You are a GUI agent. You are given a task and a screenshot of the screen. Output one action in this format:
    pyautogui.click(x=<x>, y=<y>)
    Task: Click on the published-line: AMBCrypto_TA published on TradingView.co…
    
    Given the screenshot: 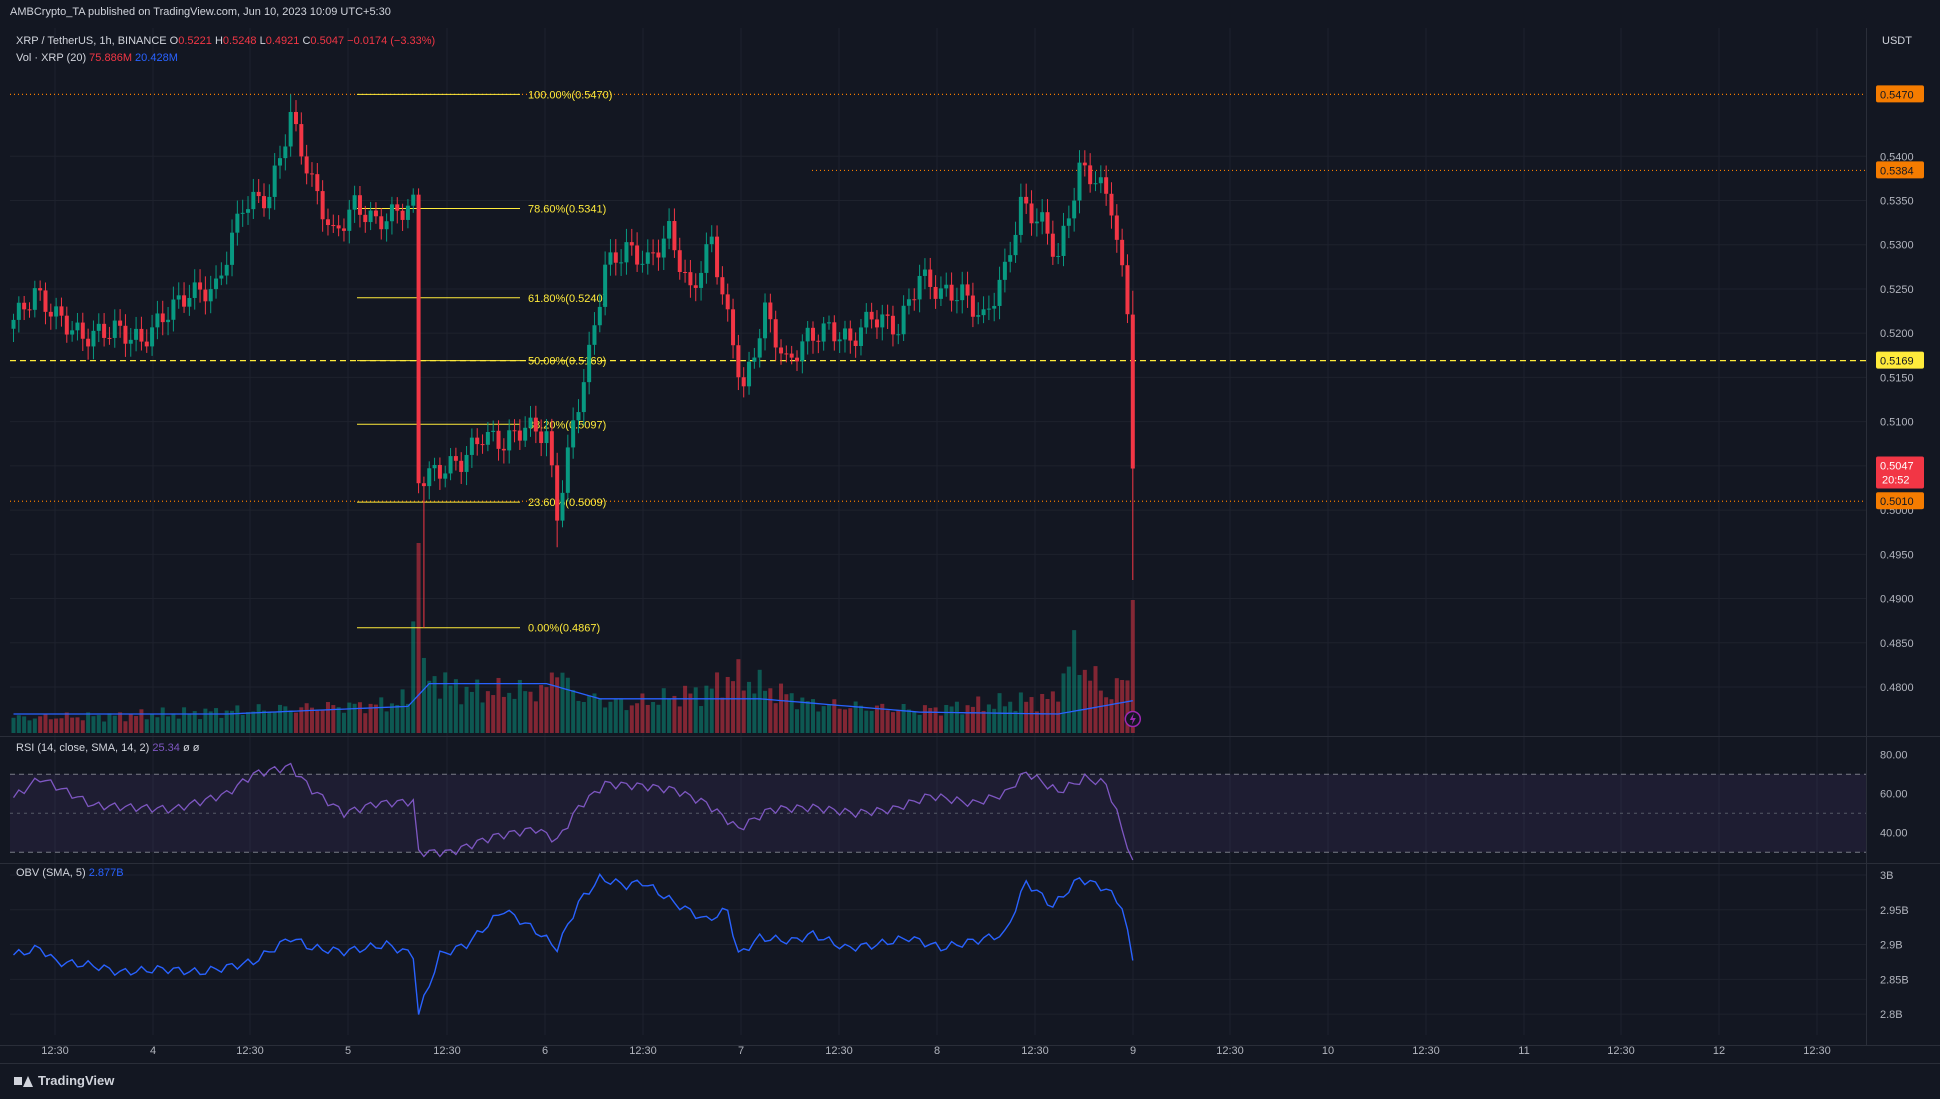 What is the action you would take?
    pyautogui.click(x=200, y=12)
    